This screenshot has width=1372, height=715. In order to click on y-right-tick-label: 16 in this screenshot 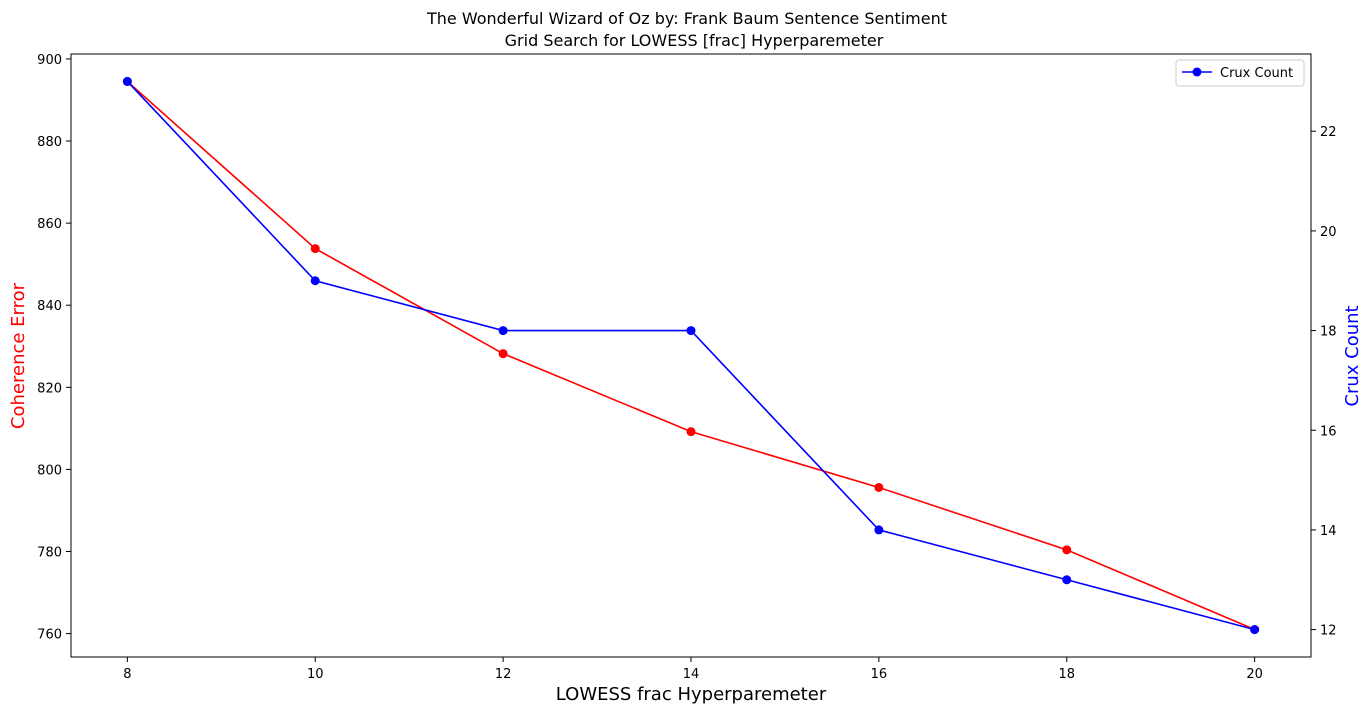, I will do `click(1328, 431)`.